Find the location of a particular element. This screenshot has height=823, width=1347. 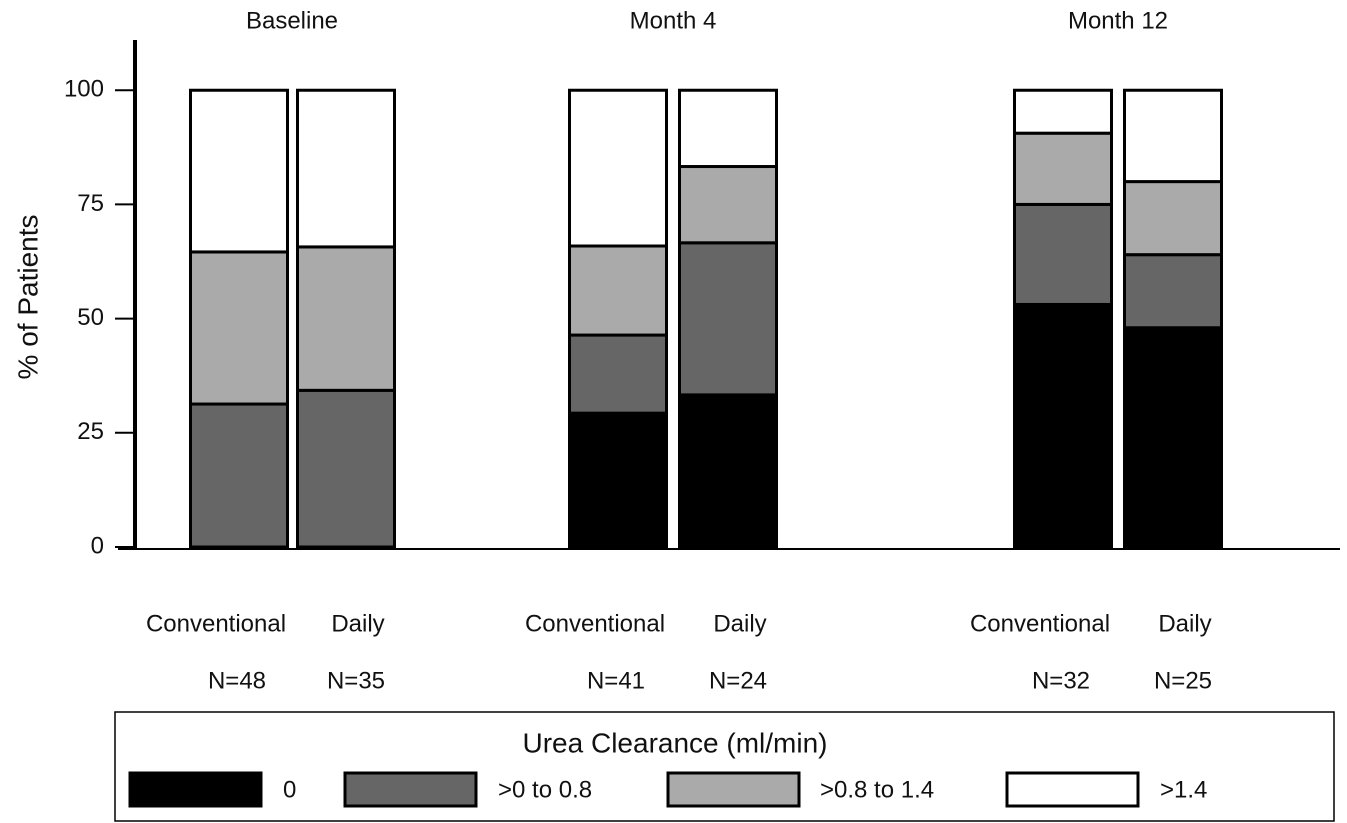

n-label: N=41 is located at coordinates (616, 680).